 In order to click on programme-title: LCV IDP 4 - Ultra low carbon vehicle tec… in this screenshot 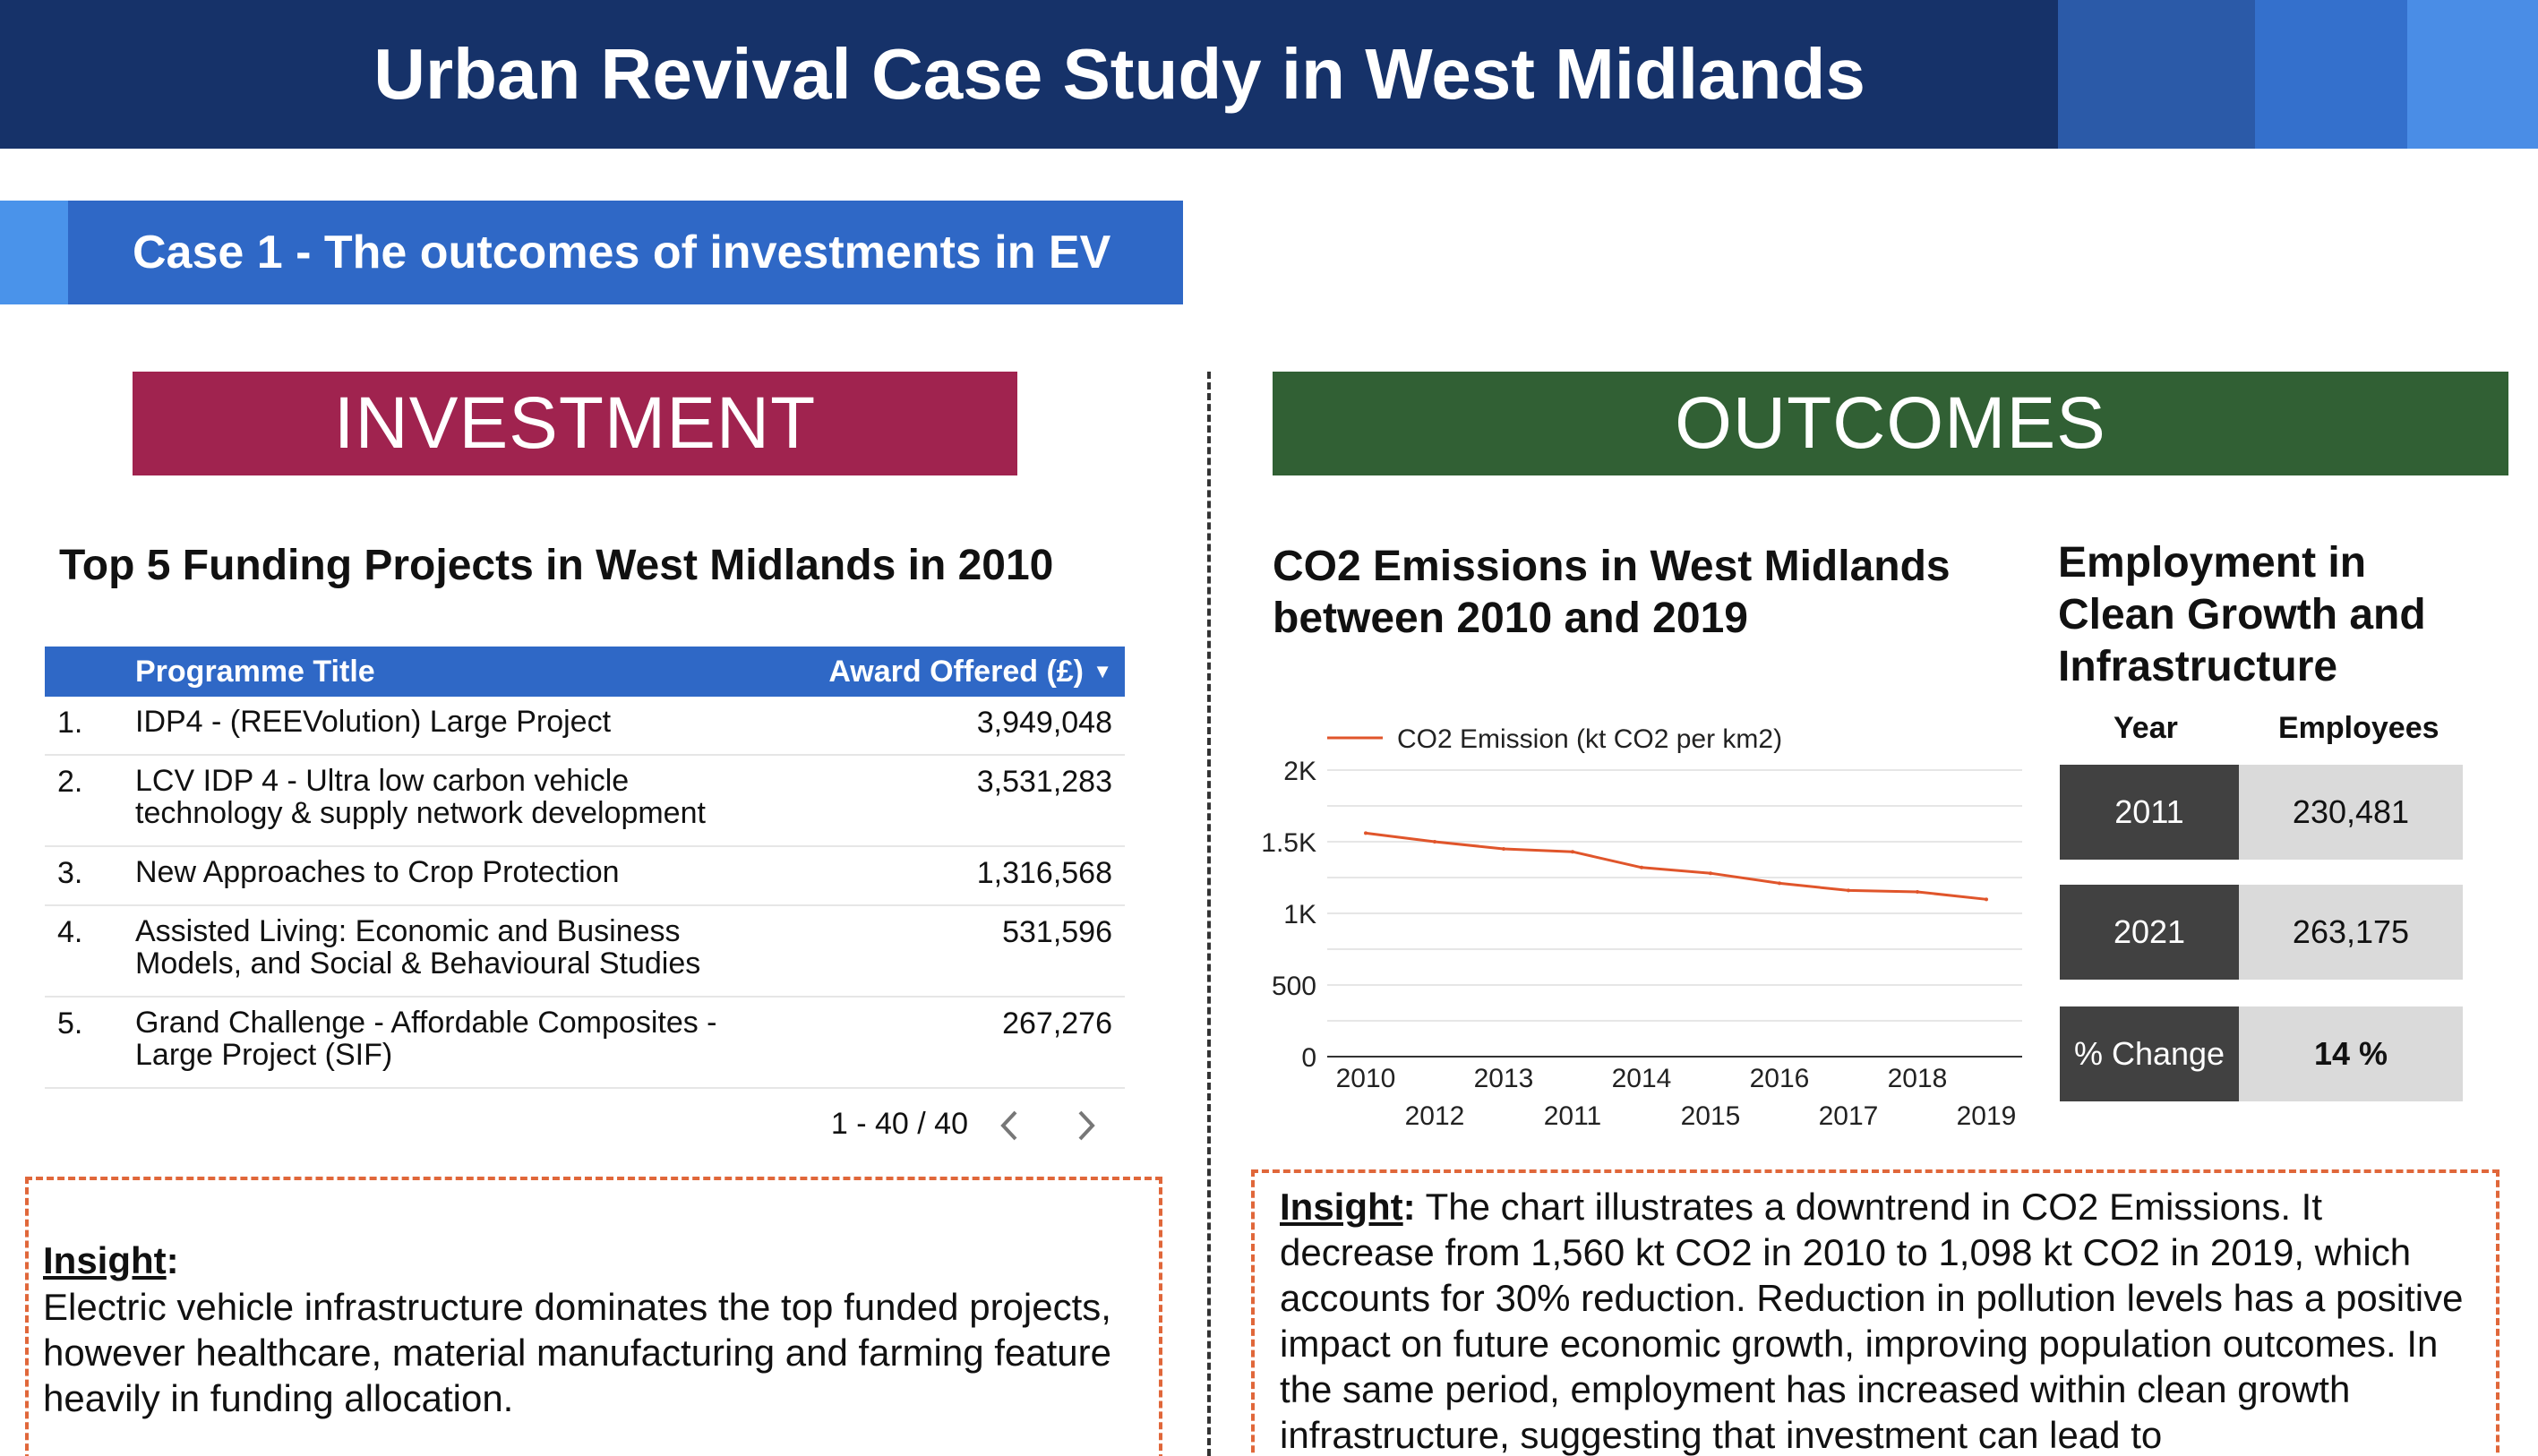, I will do `click(420, 797)`.